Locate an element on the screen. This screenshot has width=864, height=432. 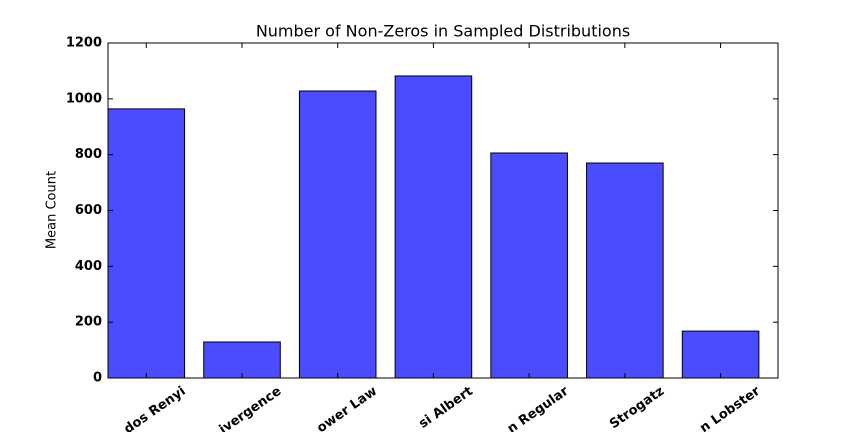
y-tick-label: 200 is located at coordinates (88, 322).